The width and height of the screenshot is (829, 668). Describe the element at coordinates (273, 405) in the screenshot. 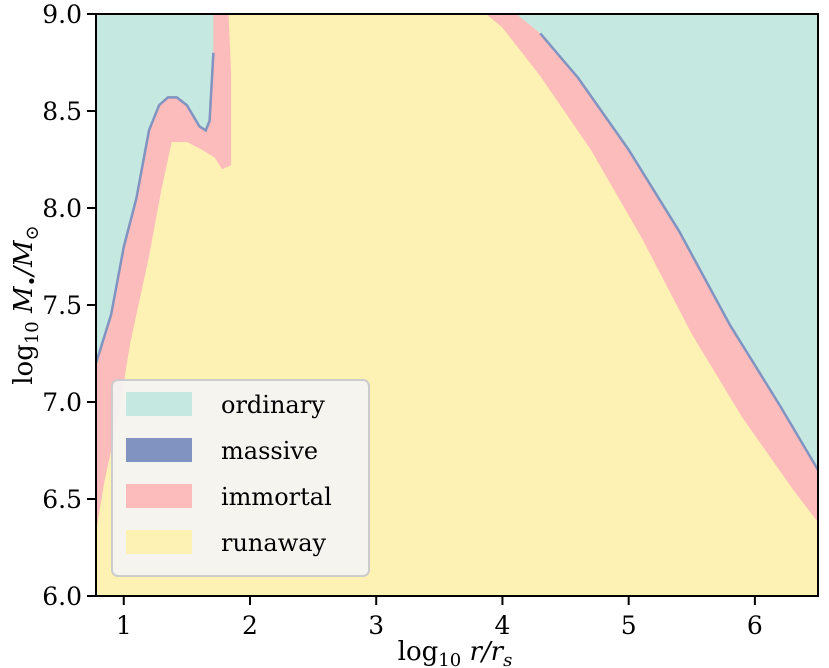

I see `legend-label-ordinary: ordinary` at that location.